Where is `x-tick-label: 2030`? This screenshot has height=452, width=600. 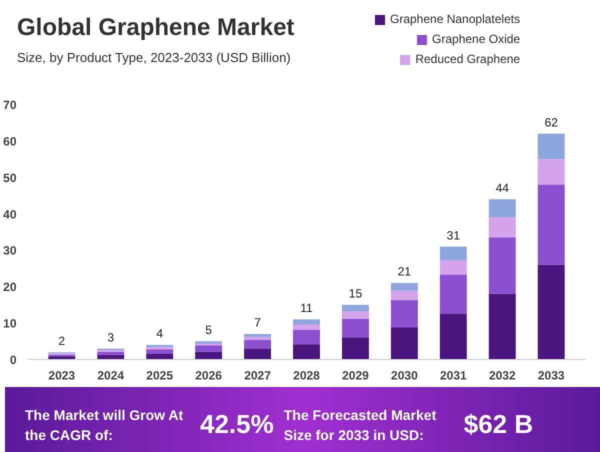
x-tick-label: 2030 is located at coordinates (404, 375).